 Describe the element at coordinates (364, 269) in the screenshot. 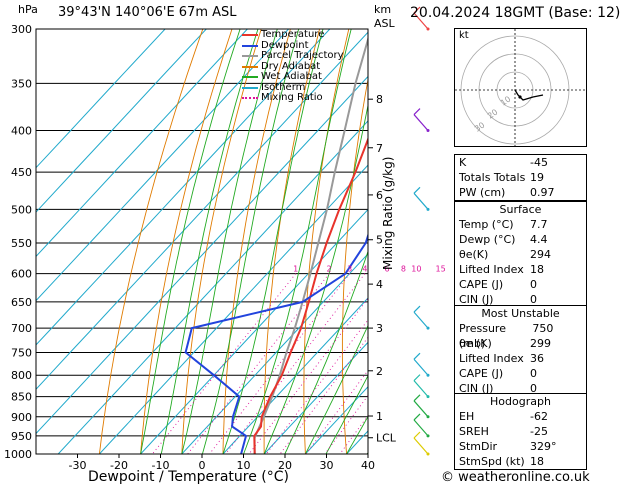

I see `mixing-ratio-label: 4` at that location.